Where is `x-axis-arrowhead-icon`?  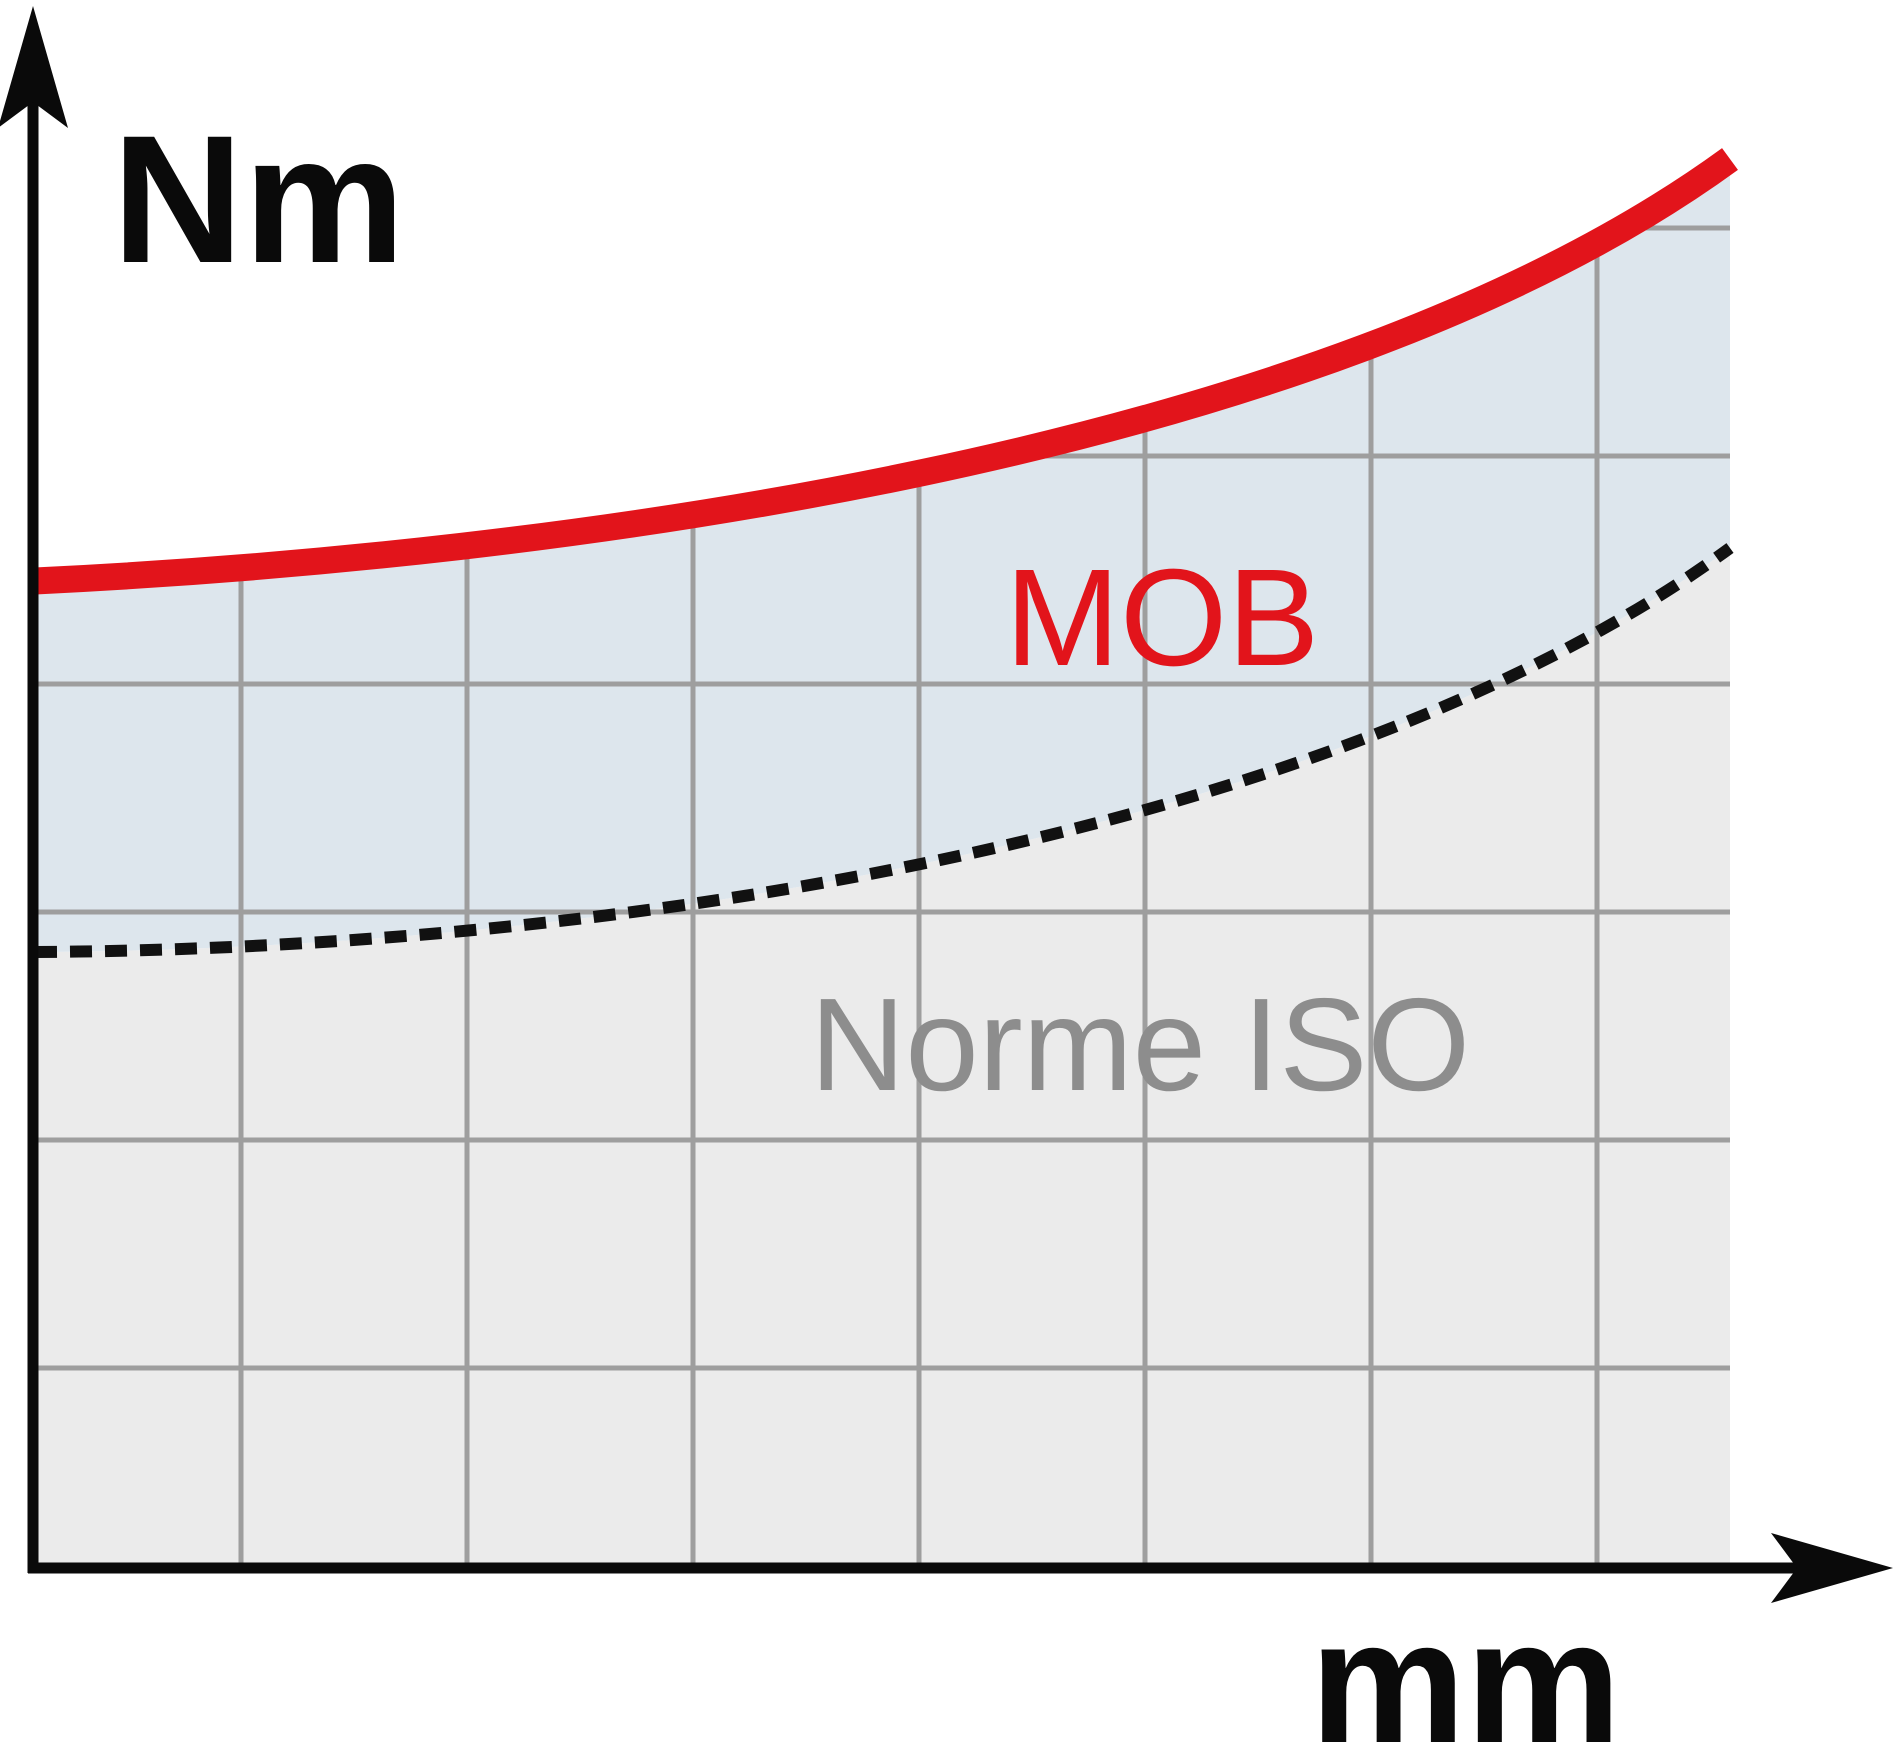 x-axis-arrowhead-icon is located at coordinates (1832, 1568).